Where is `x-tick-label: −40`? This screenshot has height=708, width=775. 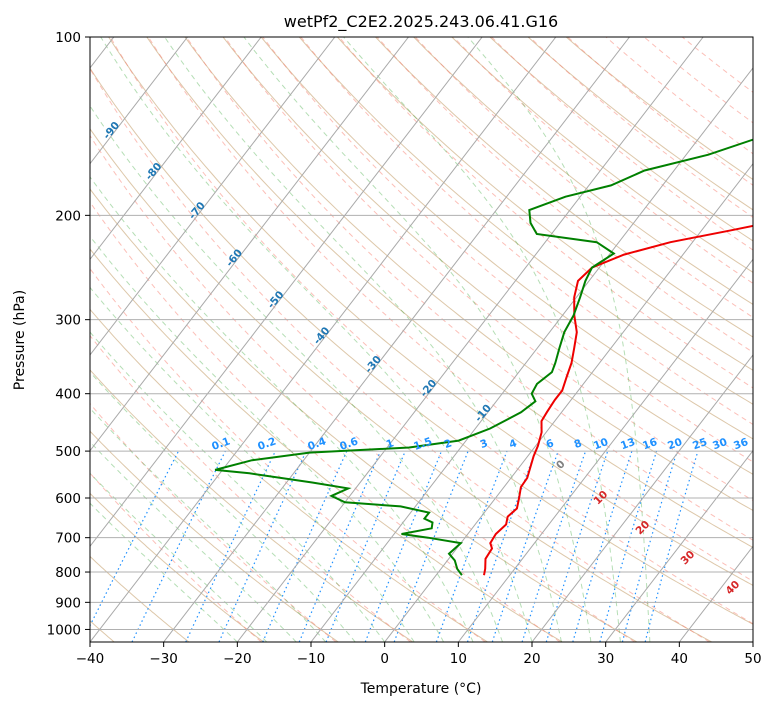 x-tick-label: −40 is located at coordinates (90, 659).